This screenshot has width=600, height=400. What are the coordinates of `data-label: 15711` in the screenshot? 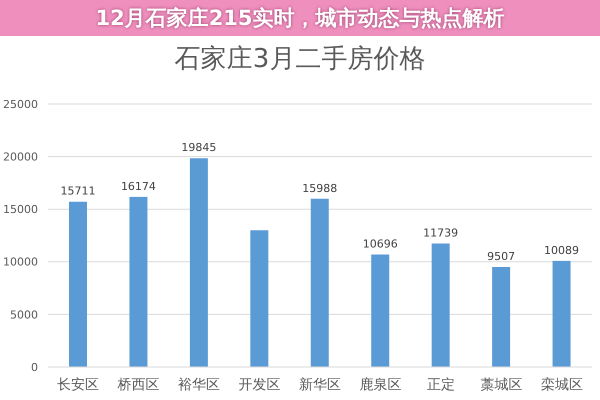 It's located at (78, 191).